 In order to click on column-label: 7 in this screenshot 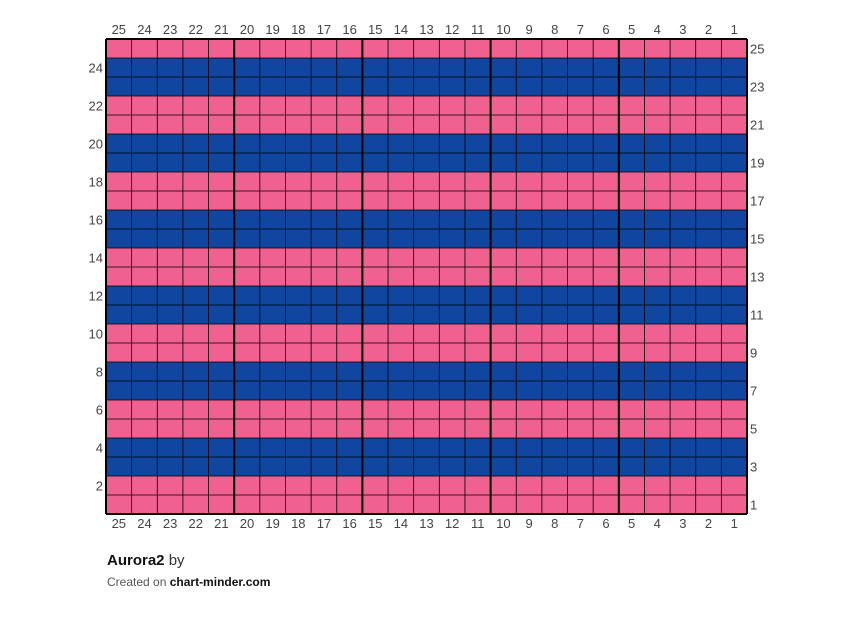, I will do `click(580, 523)`.